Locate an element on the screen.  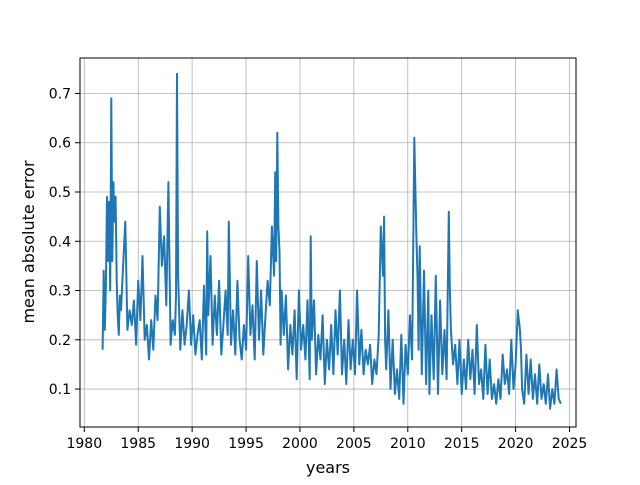
x-tick-label: 1995 is located at coordinates (246, 444).